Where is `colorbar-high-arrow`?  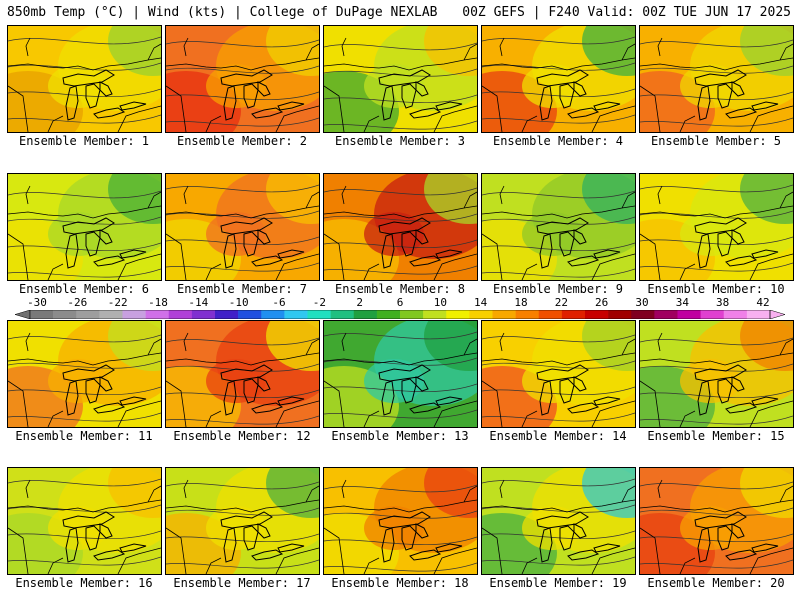 colorbar-high-arrow is located at coordinates (777, 314).